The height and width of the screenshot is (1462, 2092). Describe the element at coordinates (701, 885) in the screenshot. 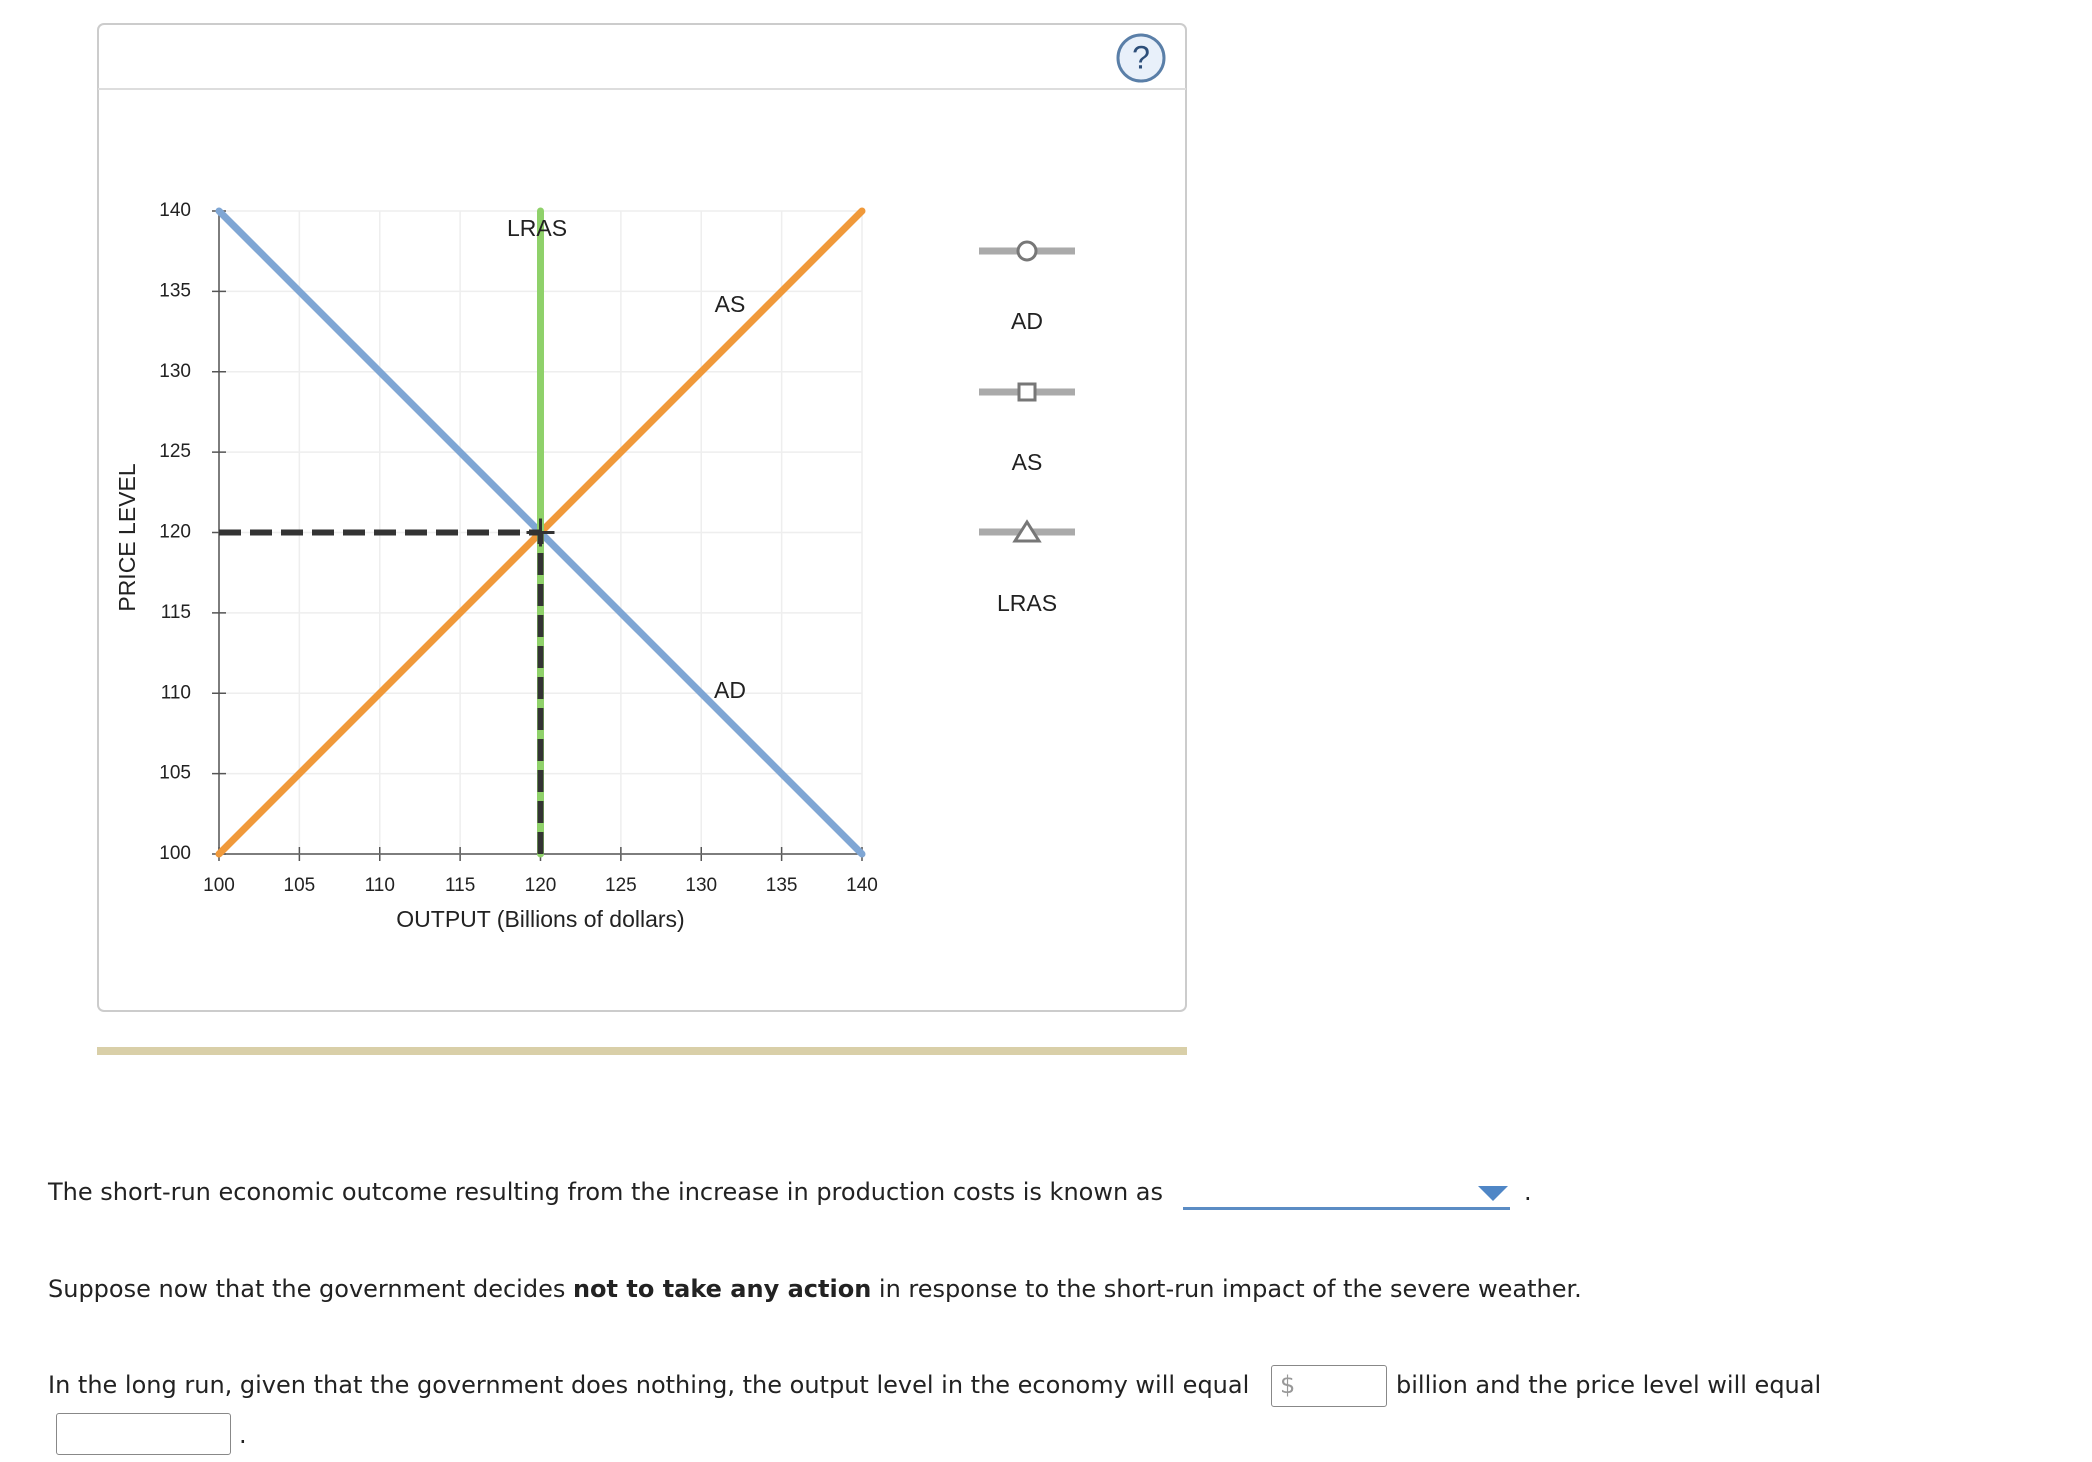

I see `x-tick-label: 130` at that location.